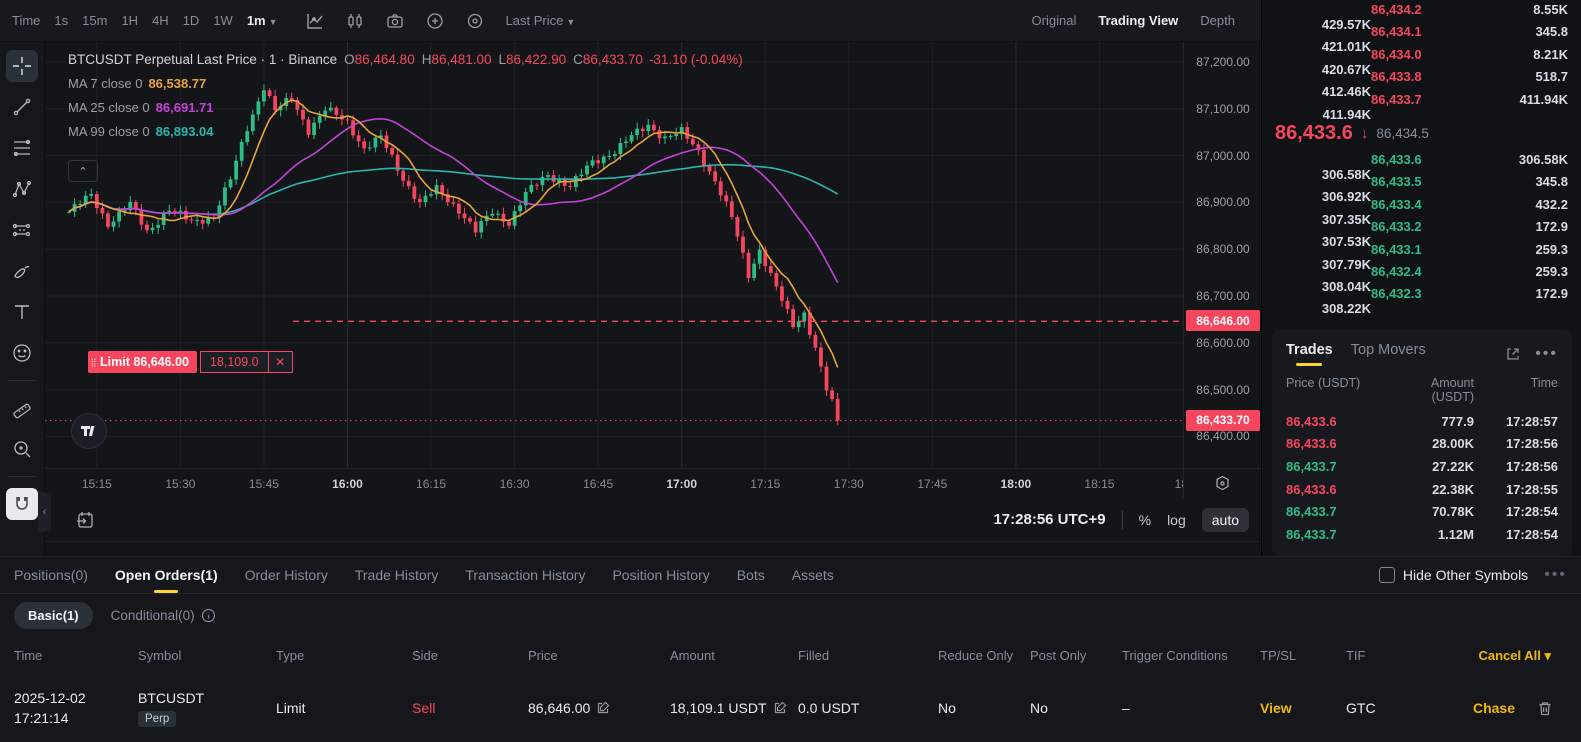 Image resolution: width=1581 pixels, height=742 pixels. What do you see at coordinates (1421, 17) in the screenshot?
I see `orderbook-ask-row: 86,434.2 8.55K 429.57K` at bounding box center [1421, 17].